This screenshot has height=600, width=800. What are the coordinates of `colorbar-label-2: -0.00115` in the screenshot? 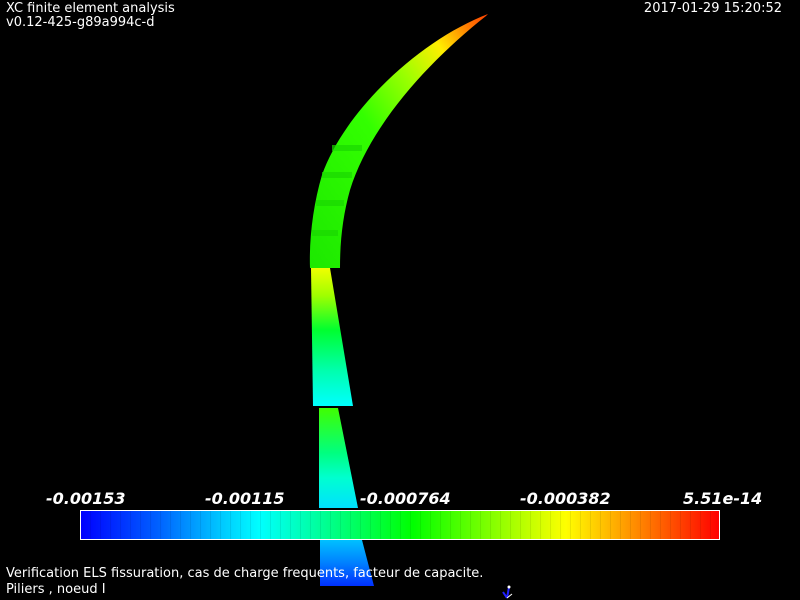 It's located at (245, 498).